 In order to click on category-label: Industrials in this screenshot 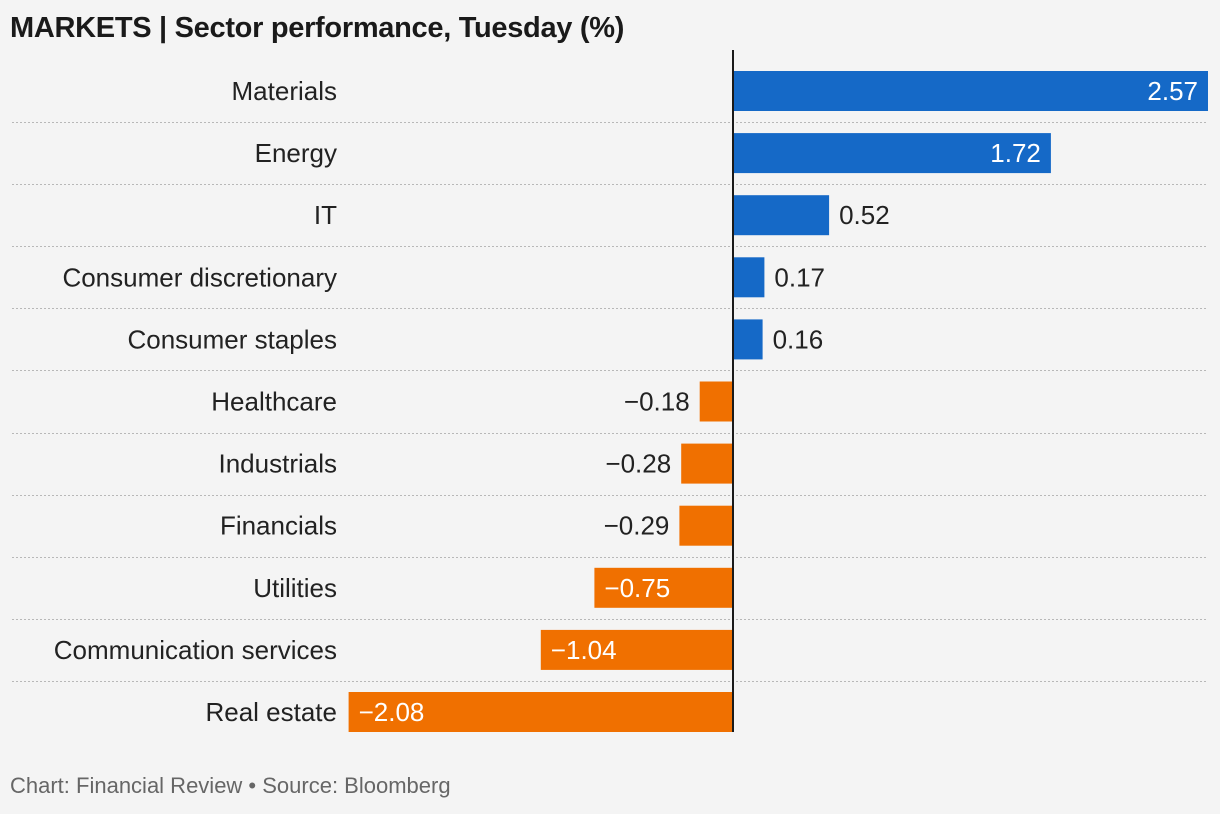, I will do `click(278, 464)`.